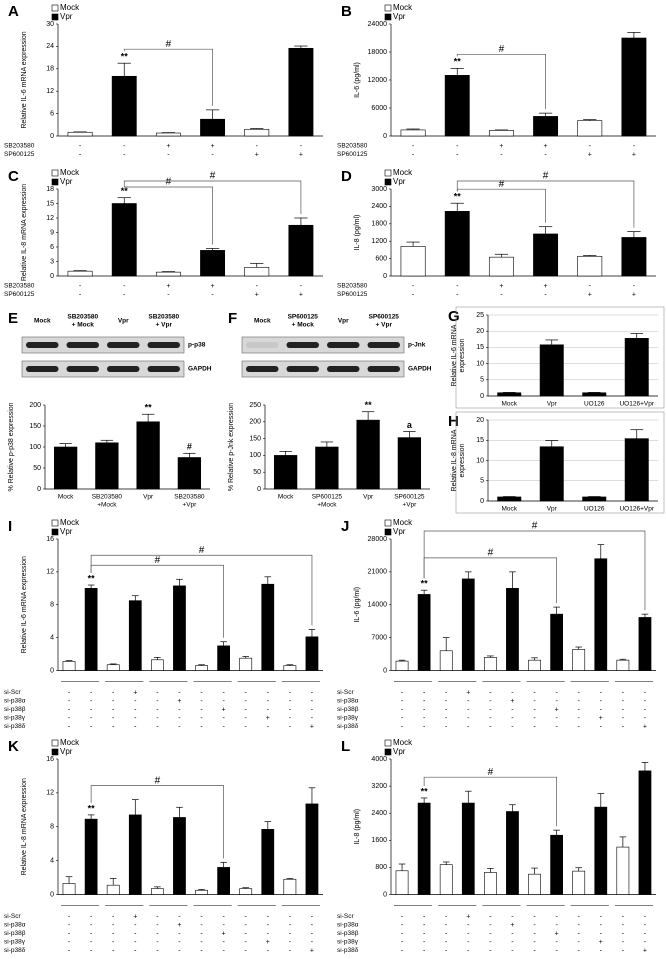 Image resolution: width=666 pixels, height=959 pixels. I want to click on y-tick-label: 6, so click(52, 113).